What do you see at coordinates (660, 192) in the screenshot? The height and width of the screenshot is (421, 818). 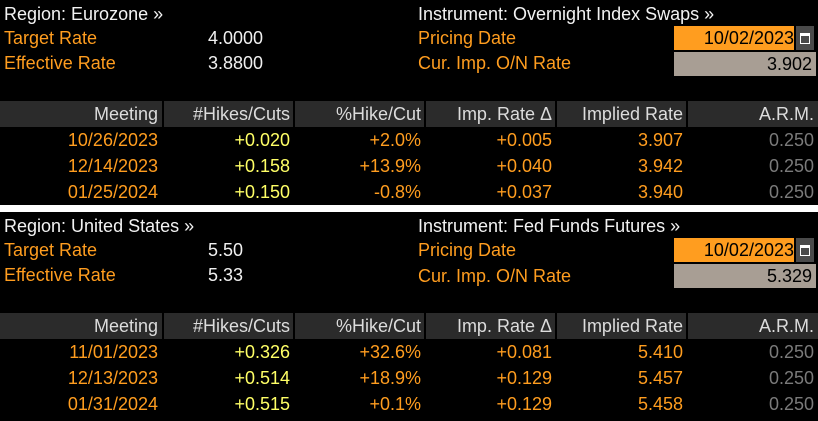 I see `implied-rate-value: 3.940` at bounding box center [660, 192].